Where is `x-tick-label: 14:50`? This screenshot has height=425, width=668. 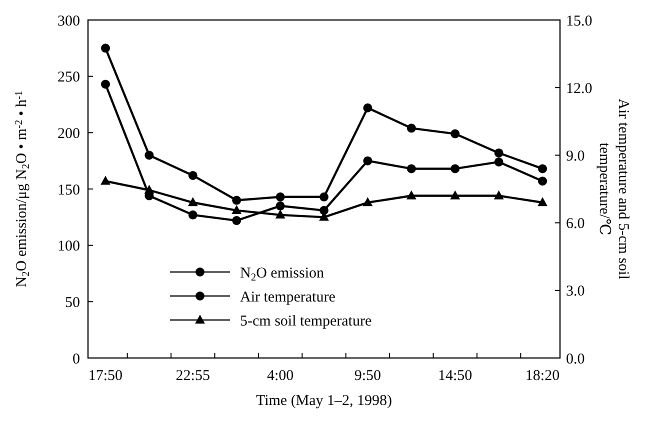
x-tick-label: 14:50 is located at coordinates (455, 376).